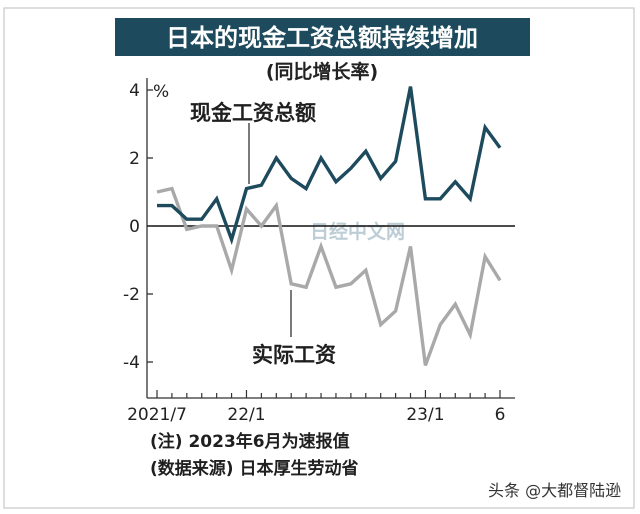 The width and height of the screenshot is (640, 514). What do you see at coordinates (294, 355) in the screenshot?
I see `series-label-real: 实际工资` at bounding box center [294, 355].